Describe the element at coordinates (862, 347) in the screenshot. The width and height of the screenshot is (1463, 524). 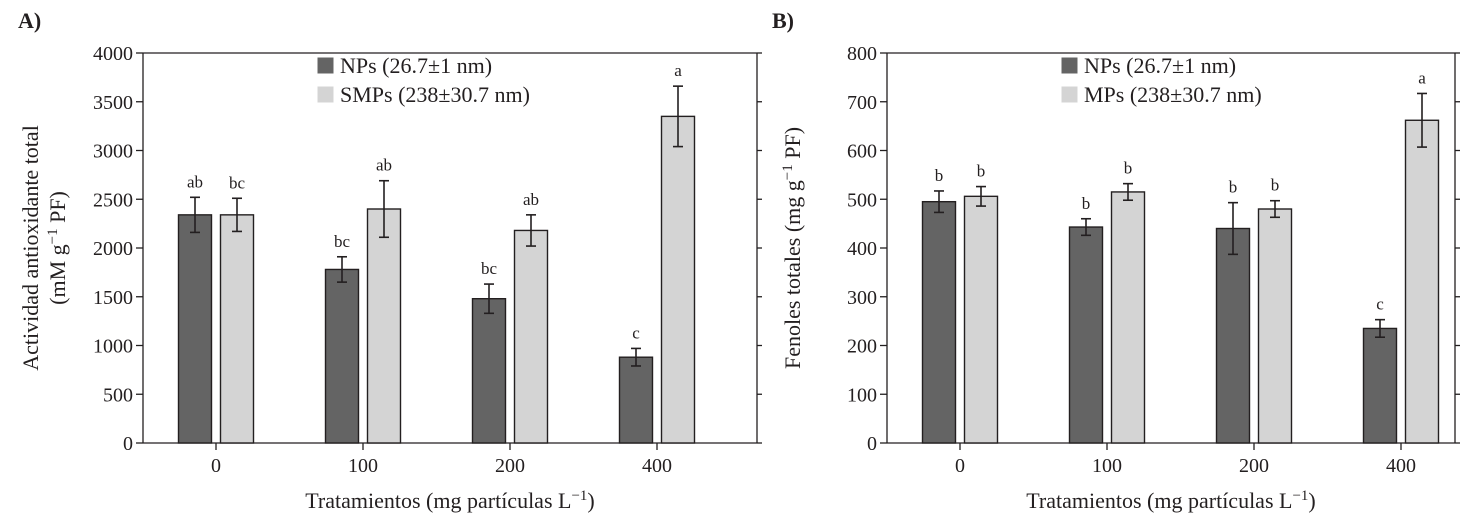
I see `y-tick-label: 200` at that location.